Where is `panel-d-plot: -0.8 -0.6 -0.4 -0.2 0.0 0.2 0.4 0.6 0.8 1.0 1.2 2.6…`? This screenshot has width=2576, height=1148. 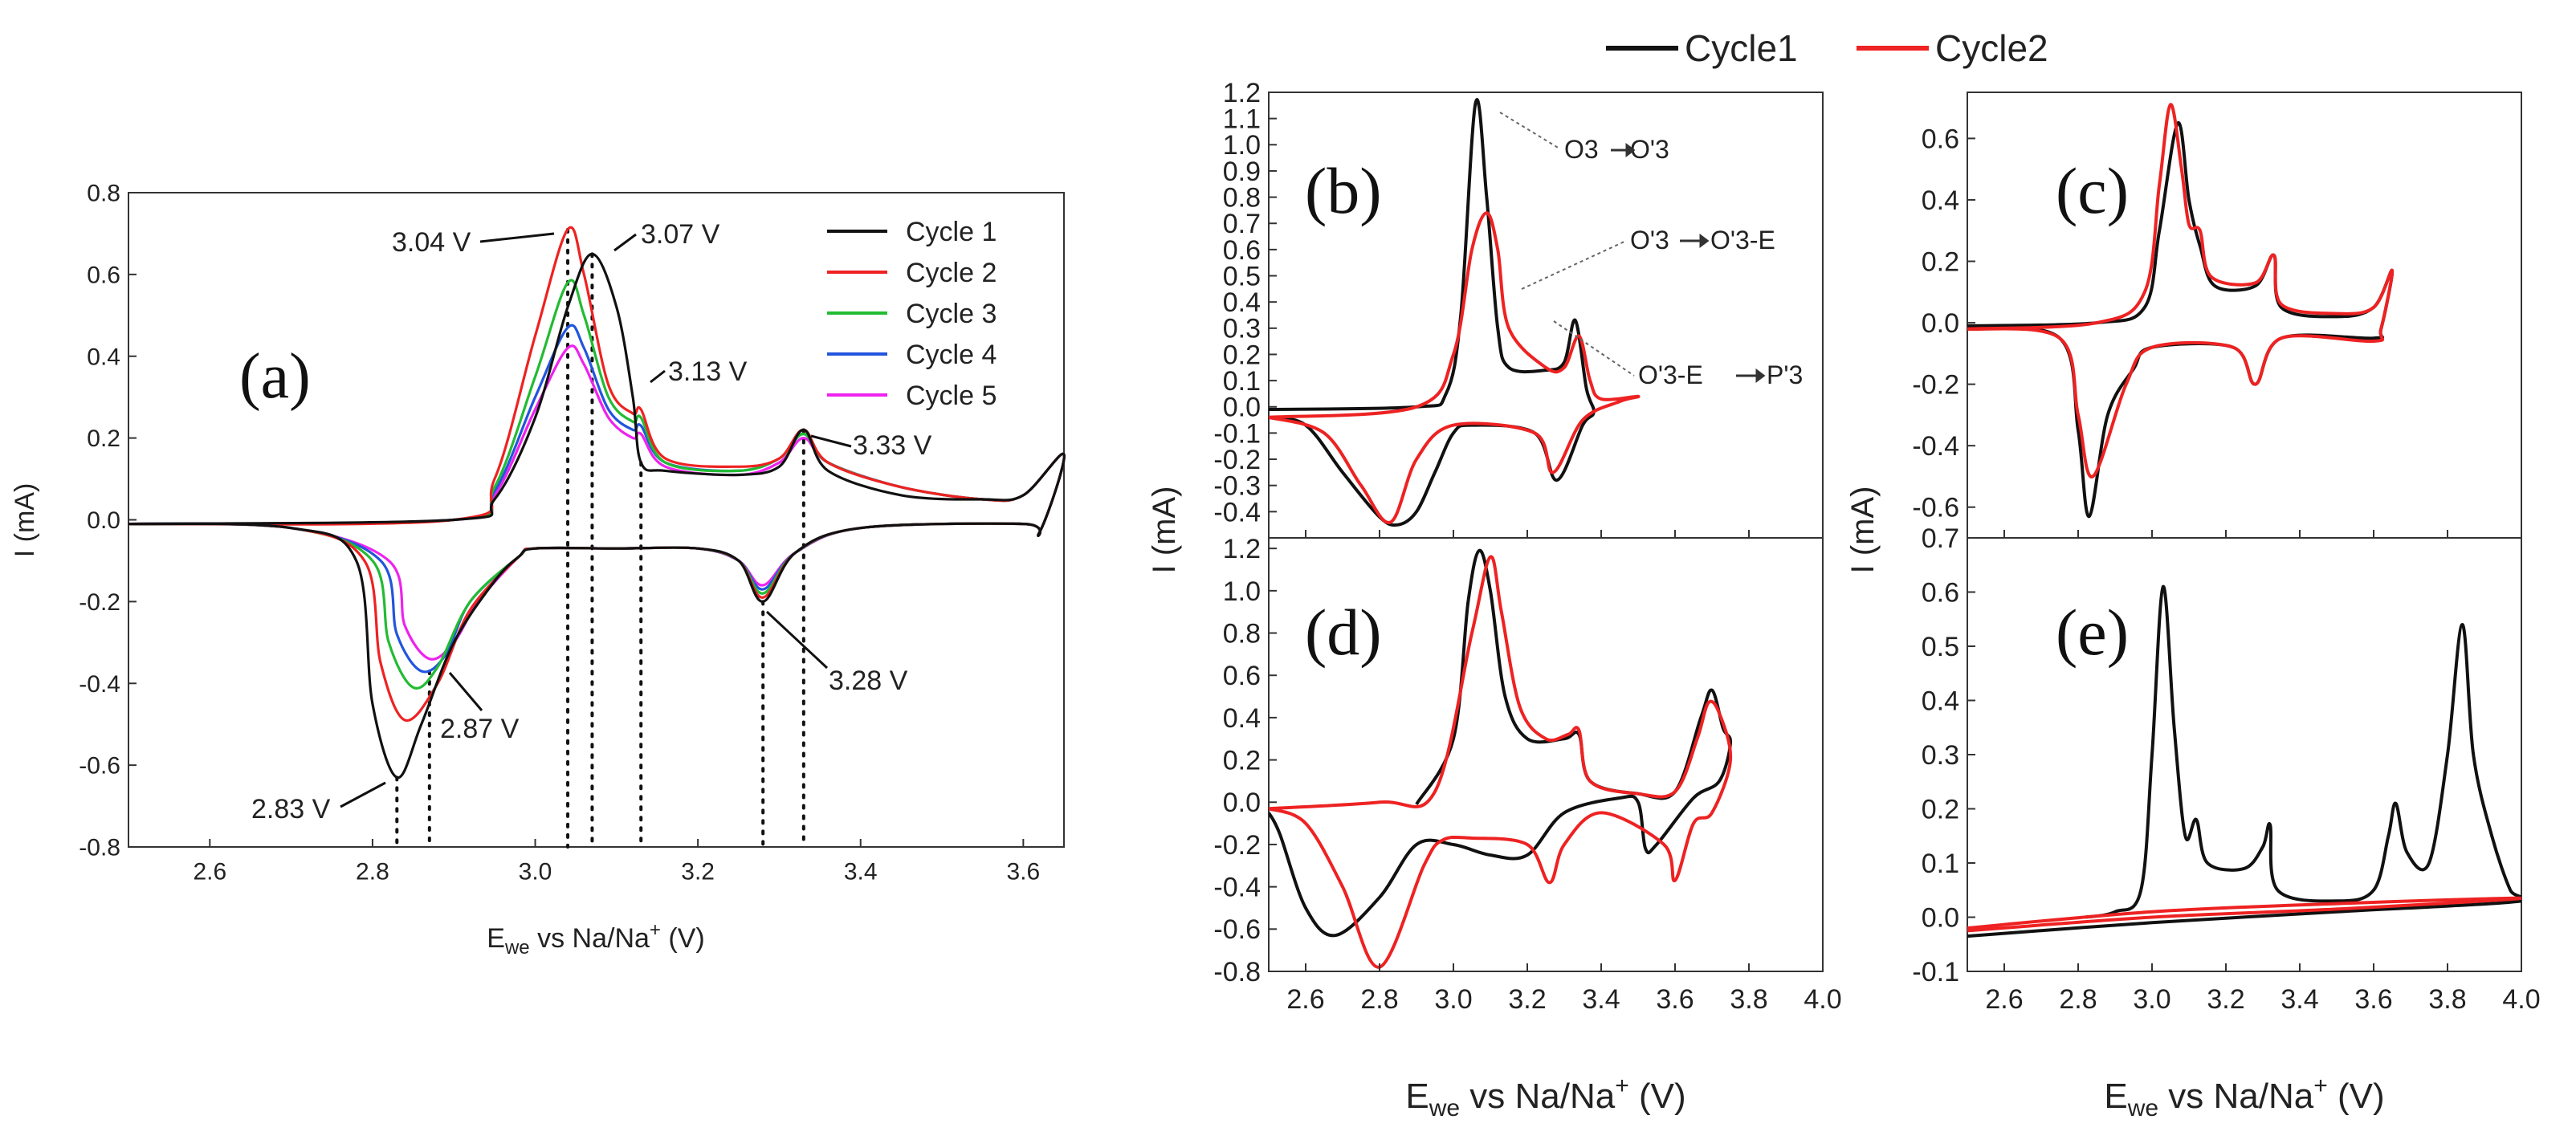 panel-d-plot: -0.8 -0.6 -0.4 -0.2 0.0 0.2 0.4 0.6 0.8 1.0 1.2 2.6… is located at coordinates (1527, 774).